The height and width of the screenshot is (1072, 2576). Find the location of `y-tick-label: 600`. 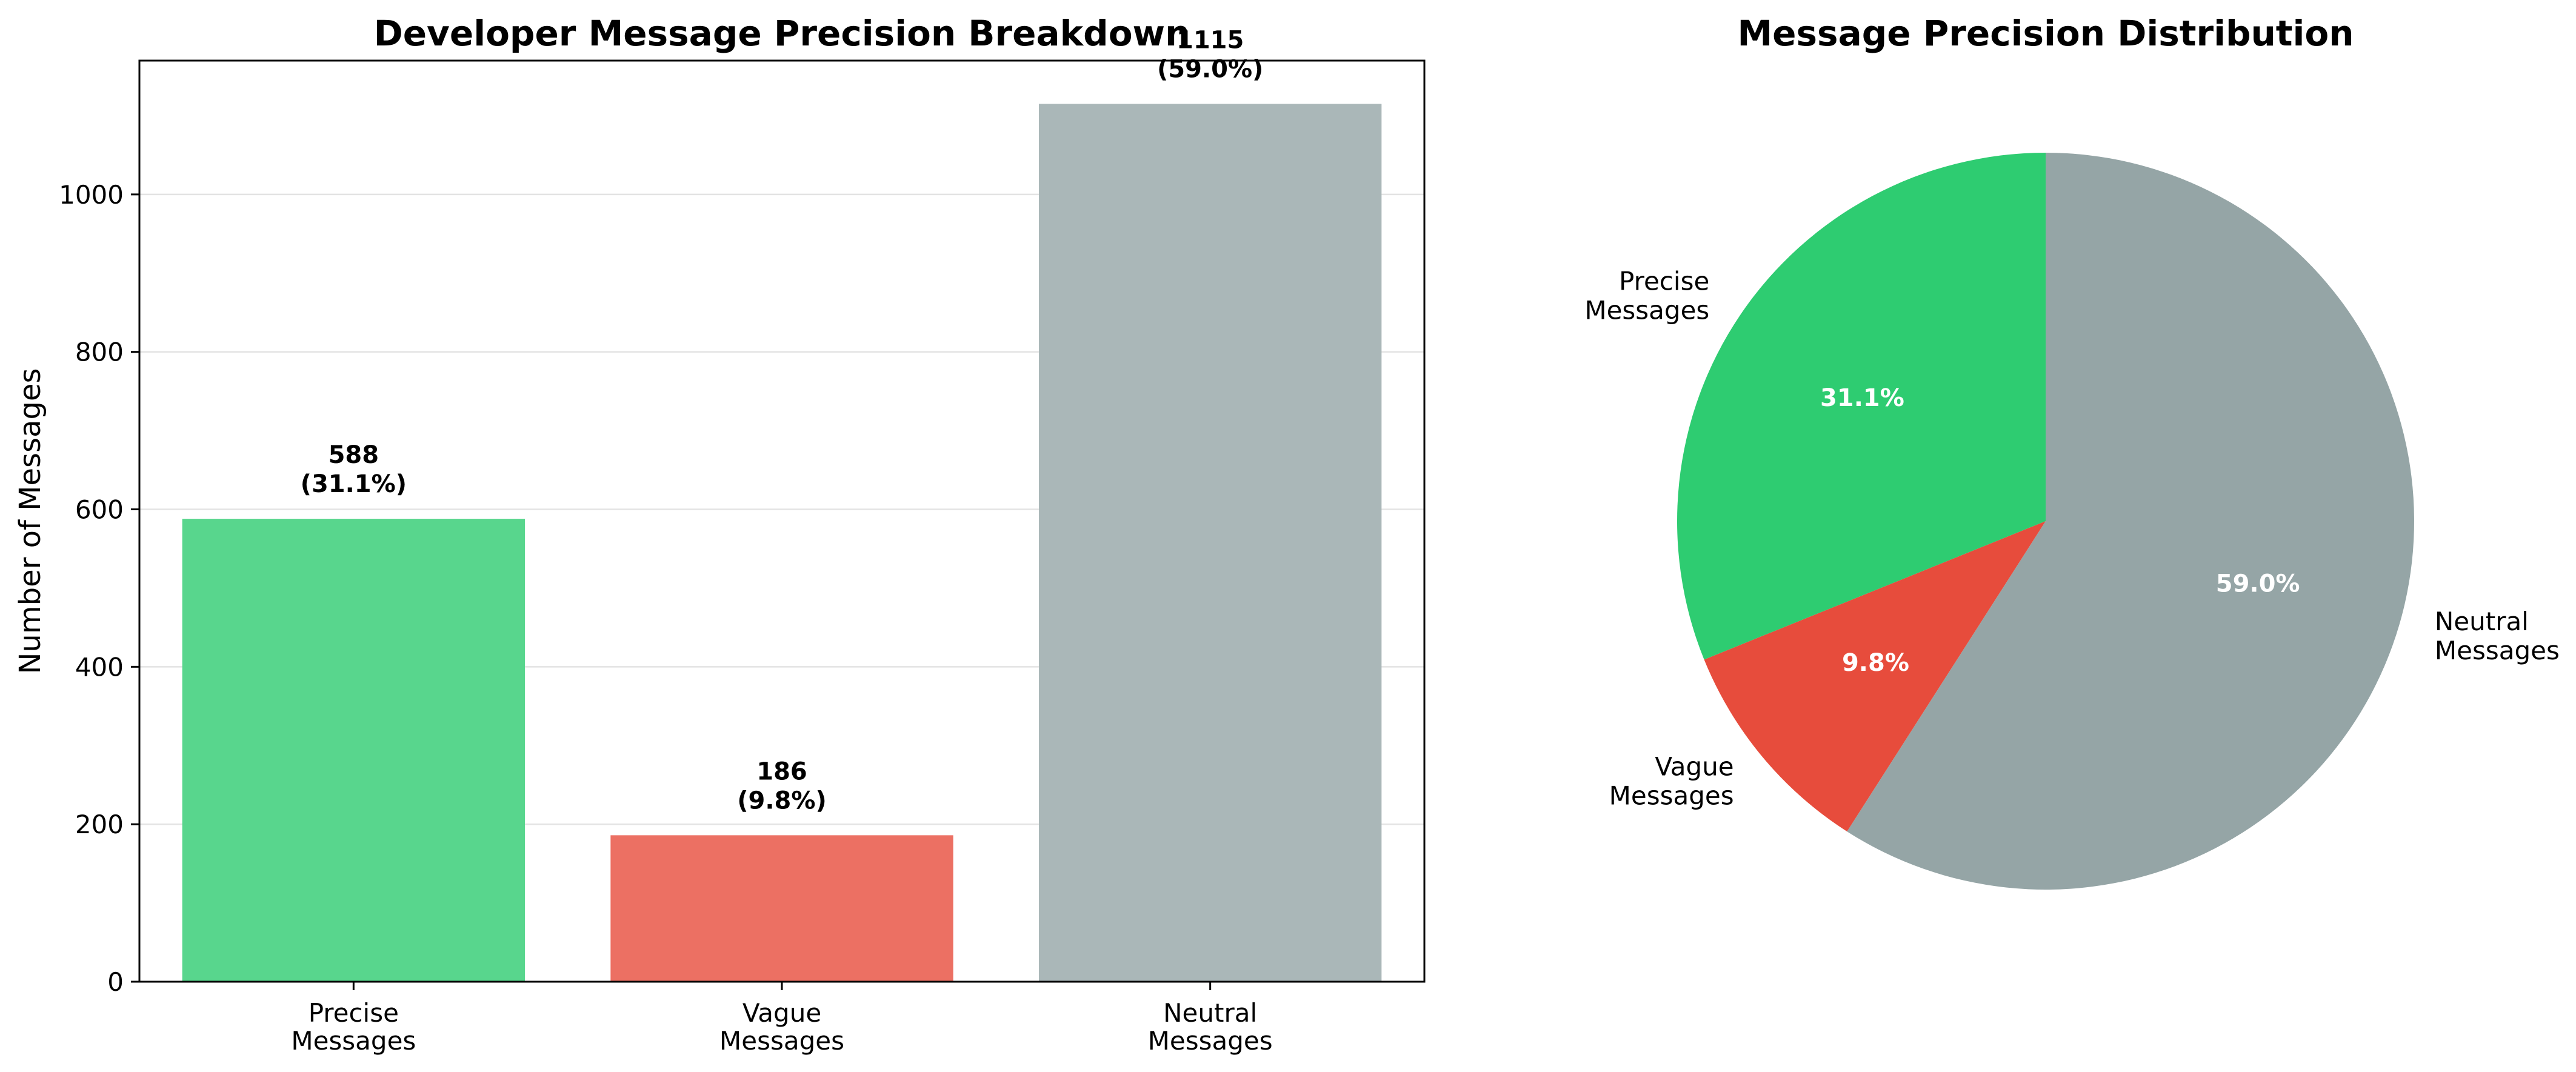

y-tick-label: 600 is located at coordinates (100, 510).